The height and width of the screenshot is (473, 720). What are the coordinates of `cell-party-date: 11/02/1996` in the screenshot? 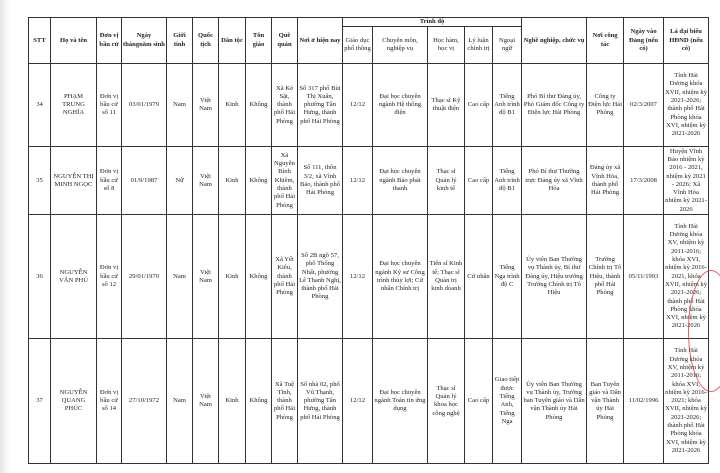 It's located at (644, 401).